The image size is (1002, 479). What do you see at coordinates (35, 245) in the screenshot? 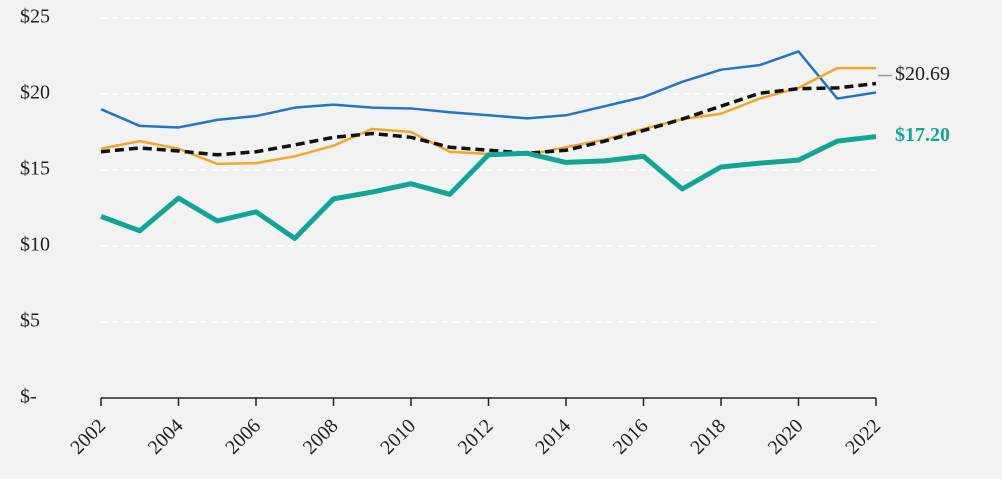
I see `y-tick-label: $10` at bounding box center [35, 245].